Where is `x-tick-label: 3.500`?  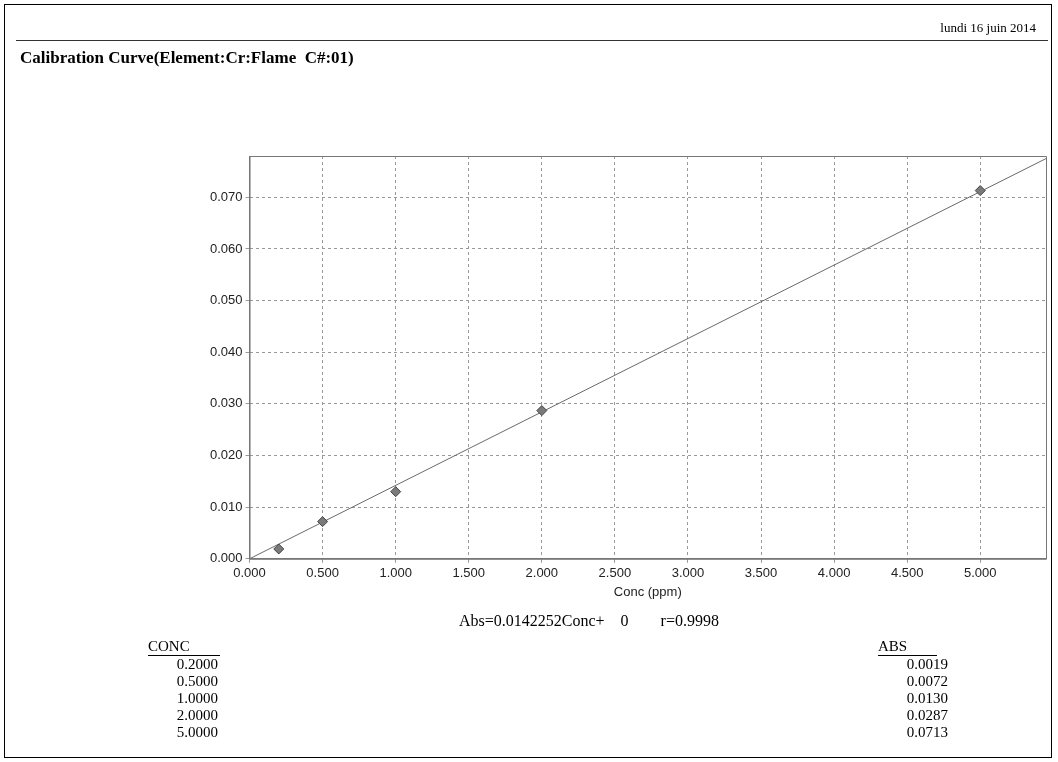 x-tick-label: 3.500 is located at coordinates (761, 573).